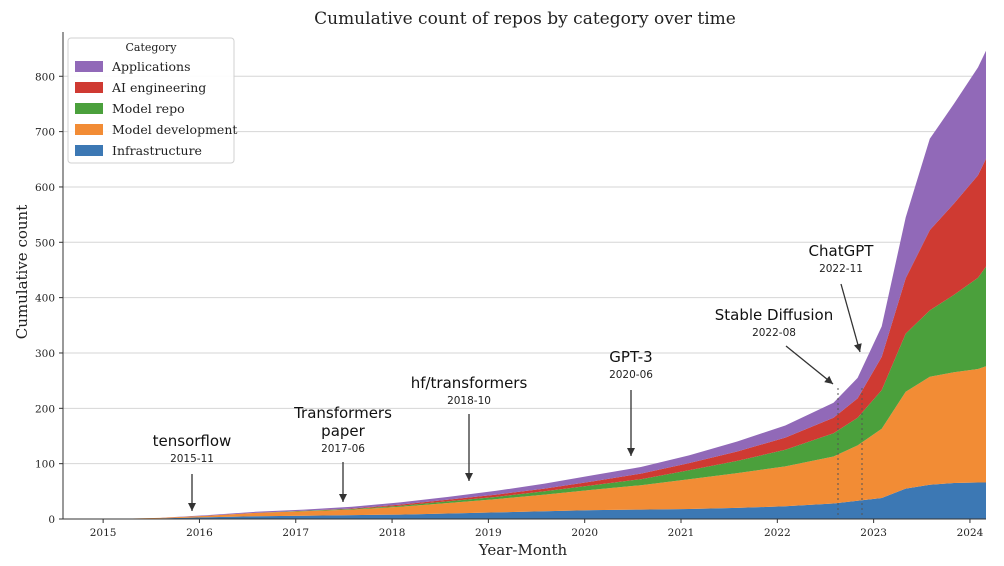 This screenshot has height=566, width=1004. Describe the element at coordinates (151, 66) in the screenshot. I see `legend-entry: Applications` at that location.